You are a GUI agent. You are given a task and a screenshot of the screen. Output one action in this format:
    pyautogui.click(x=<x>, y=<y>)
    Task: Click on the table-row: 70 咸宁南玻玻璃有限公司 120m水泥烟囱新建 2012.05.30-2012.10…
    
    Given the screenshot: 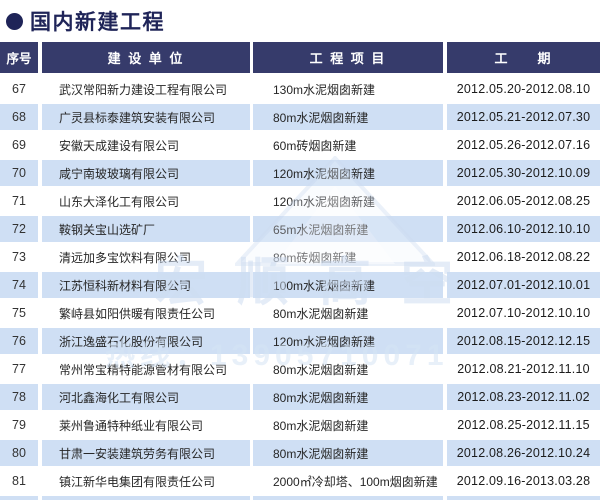 What is the action you would take?
    pyautogui.click(x=300, y=173)
    